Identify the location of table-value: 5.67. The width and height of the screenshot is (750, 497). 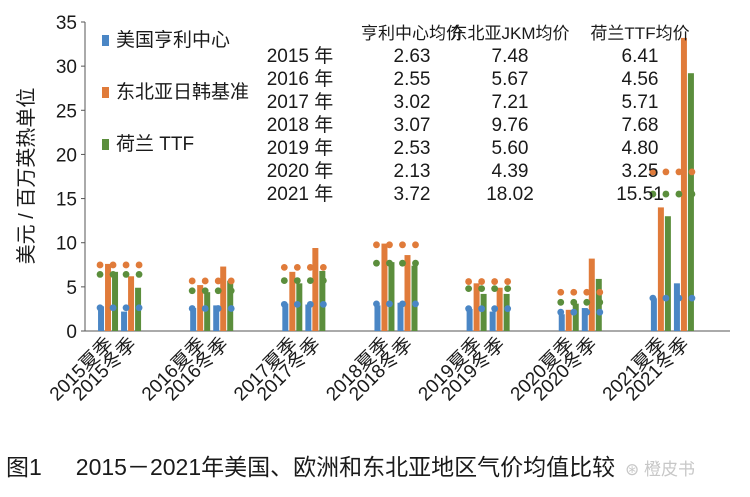
(510, 79).